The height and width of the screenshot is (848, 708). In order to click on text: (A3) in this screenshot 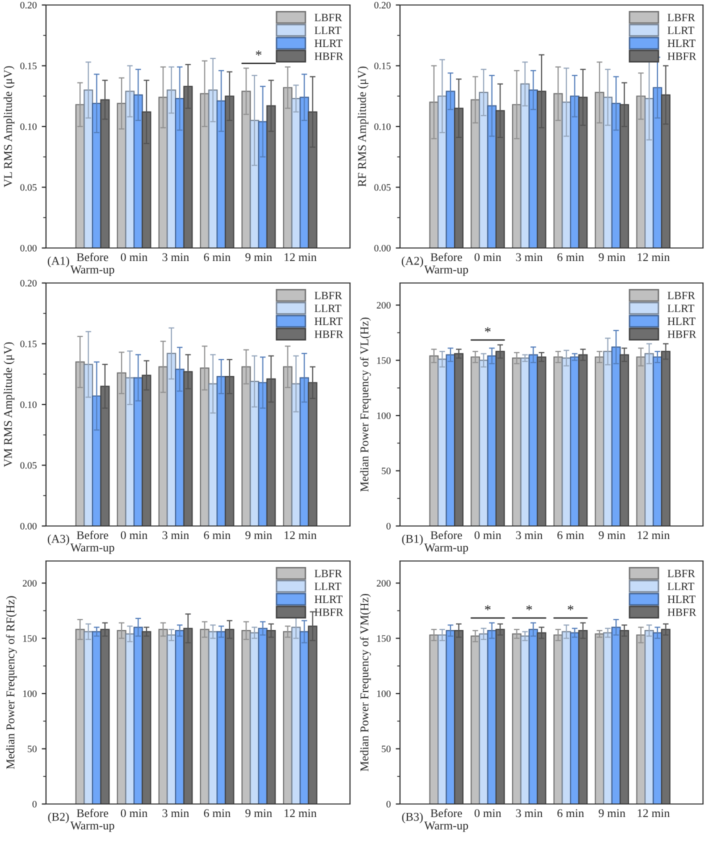, I will do `click(59, 540)`.